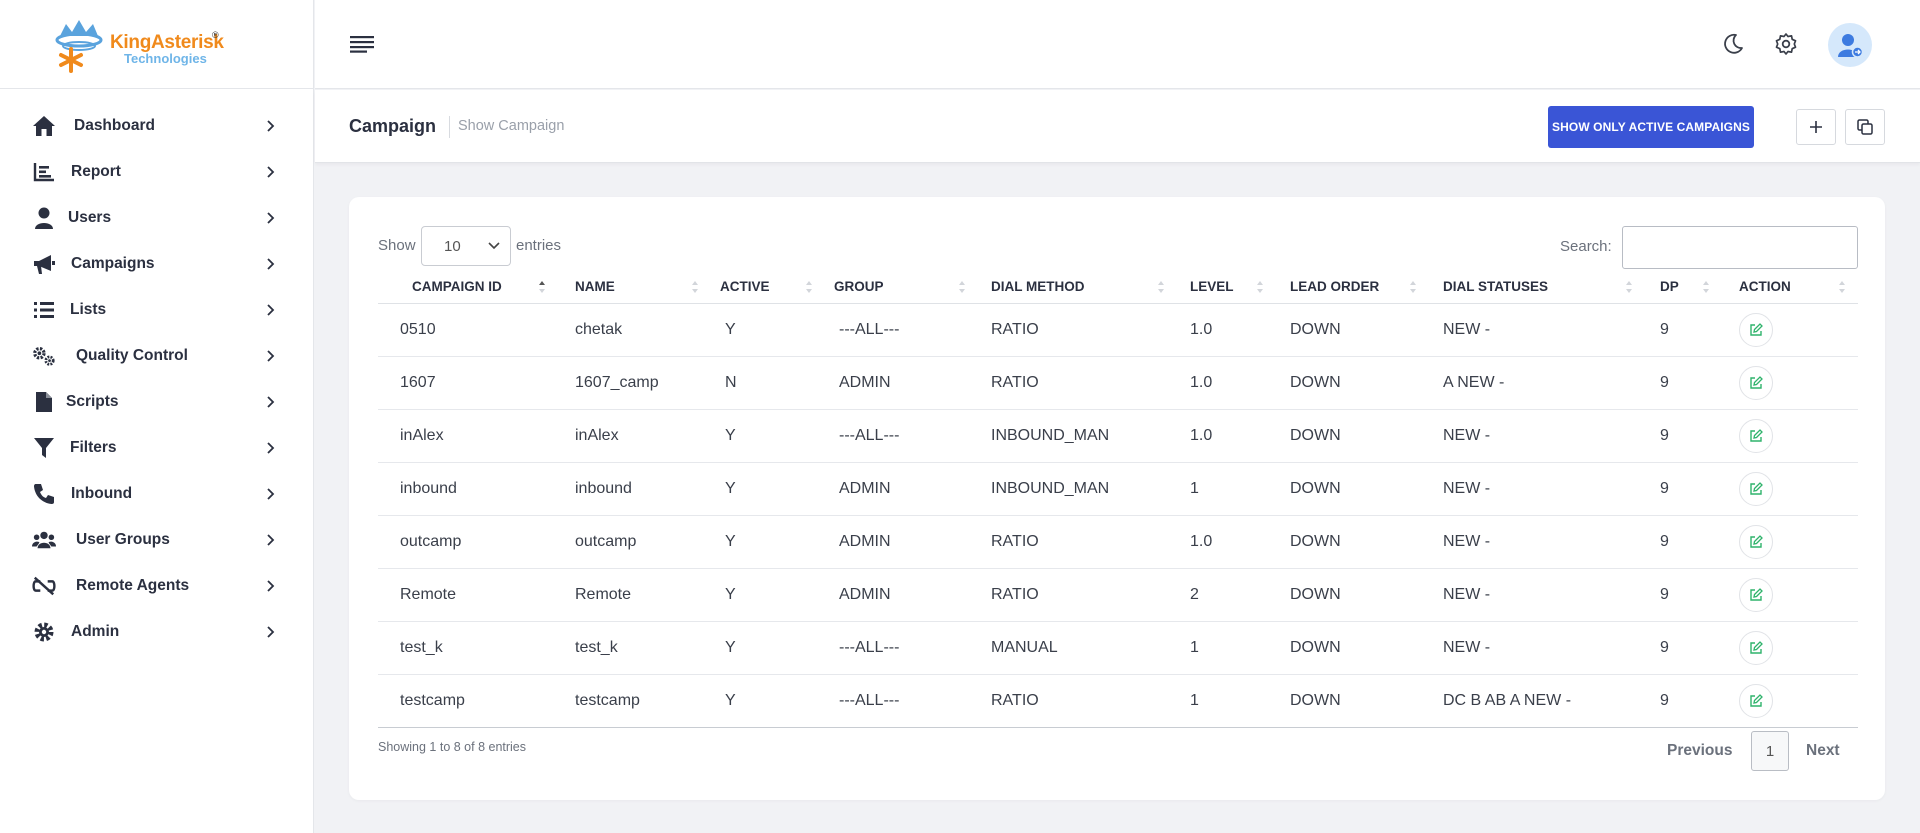  I want to click on sidebar-item-quality-control: Quality Control, so click(156, 356).